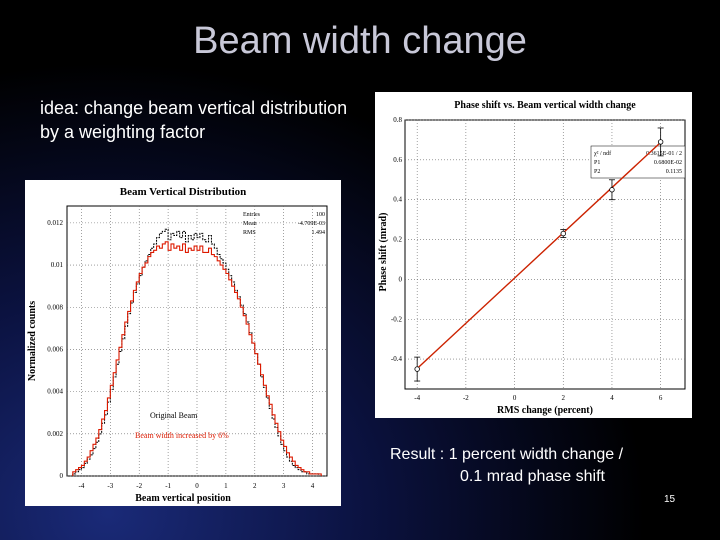 Image resolution: width=720 pixels, height=540 pixels. Describe the element at coordinates (110, 486) in the screenshot. I see `x-tick-label: -3` at that location.